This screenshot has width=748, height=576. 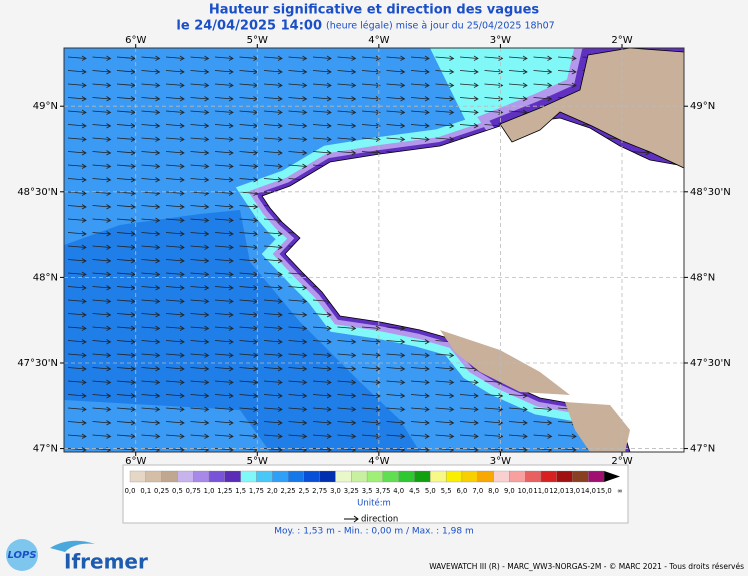 What do you see at coordinates (556, 491) in the screenshot?
I see `colorbar-label: 12,0` at bounding box center [556, 491].